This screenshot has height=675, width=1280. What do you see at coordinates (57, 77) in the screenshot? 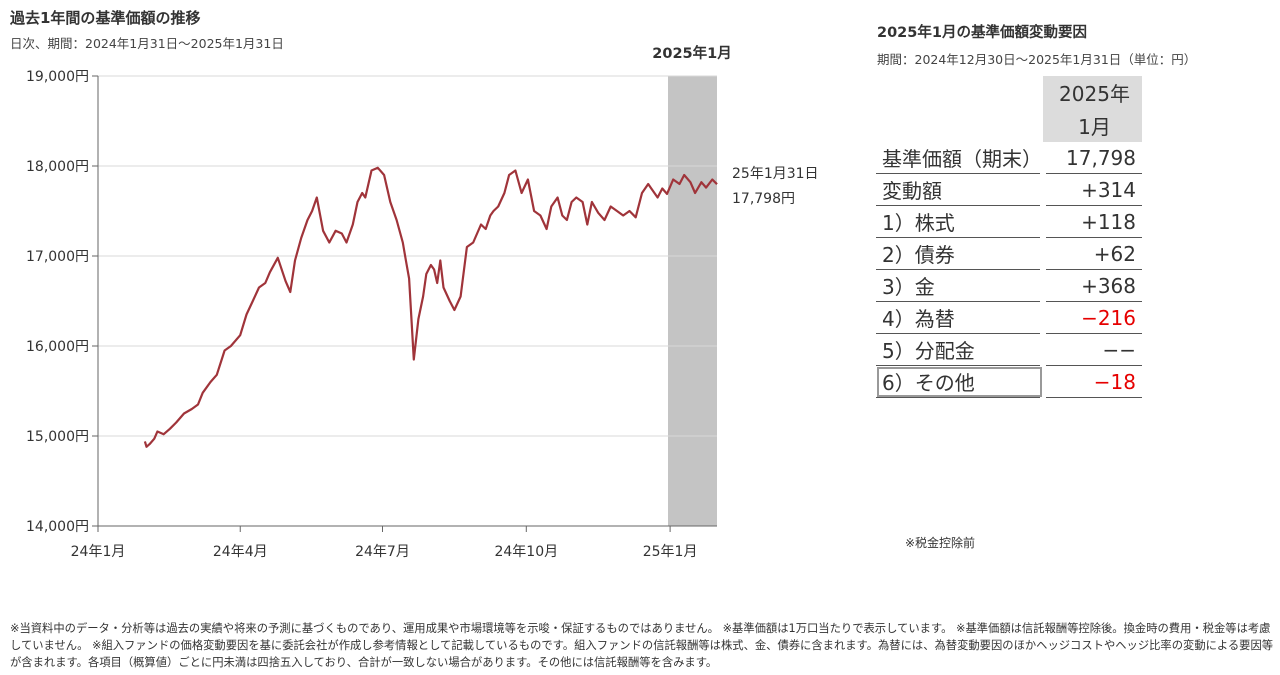
I see `y-tick-label: 19,000円` at bounding box center [57, 77].